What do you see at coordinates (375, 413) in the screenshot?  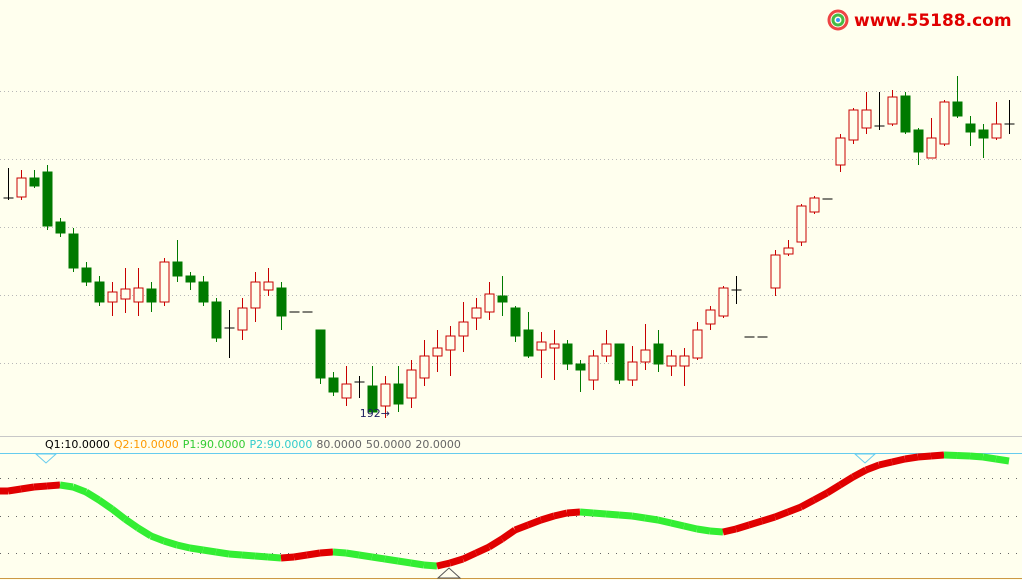 I see `low-annotation: 192→` at bounding box center [375, 413].